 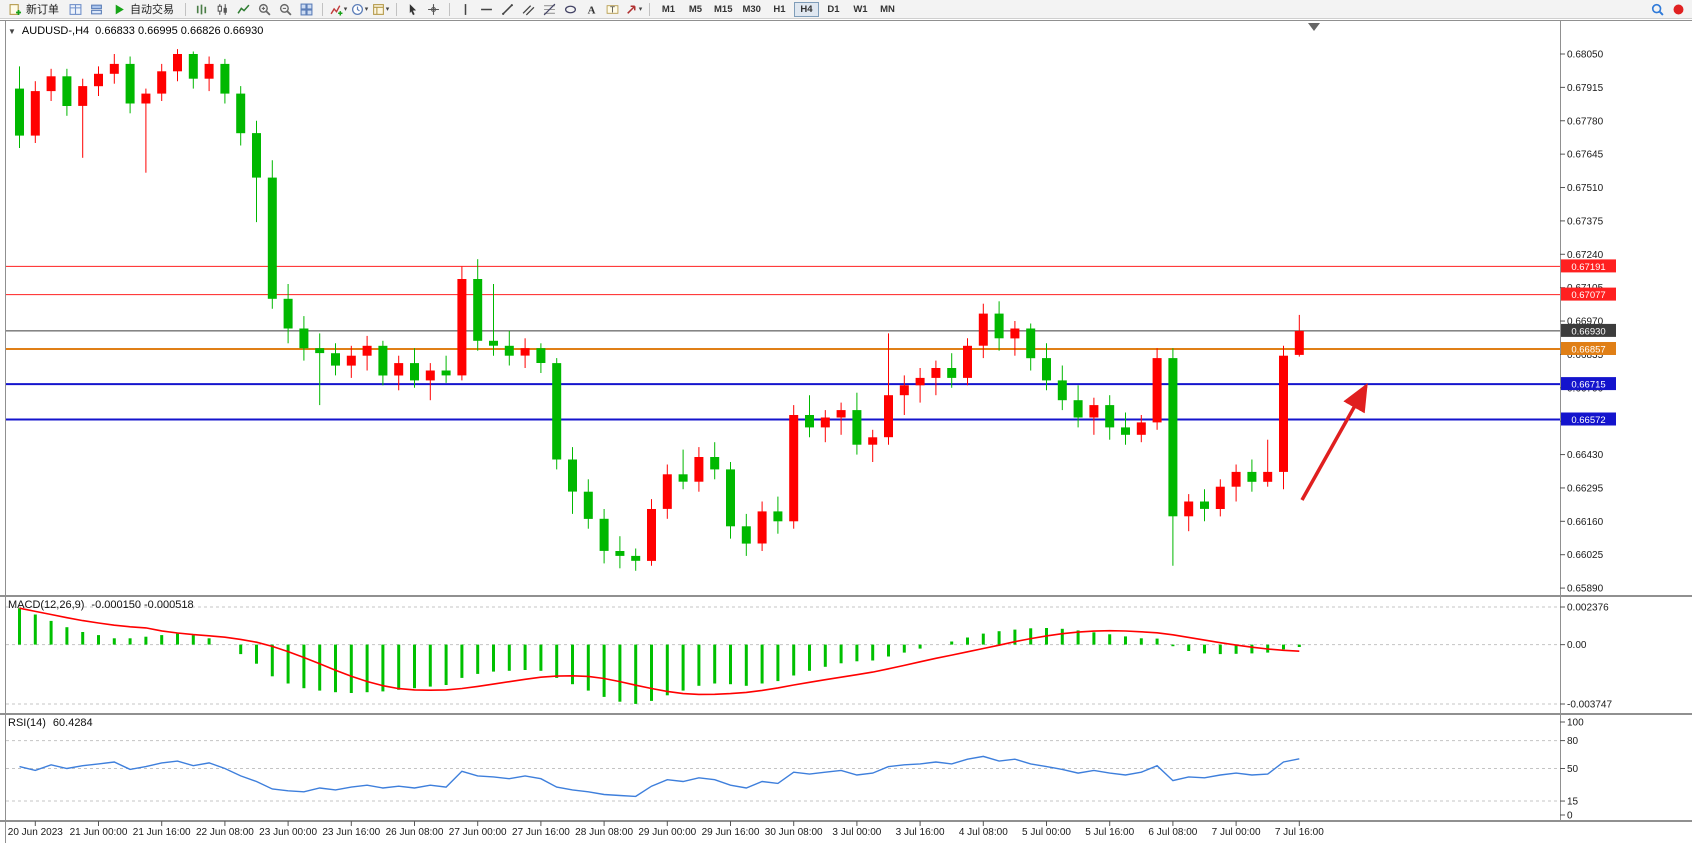 I want to click on rsi-tick-label: 50, so click(x=1573, y=769).